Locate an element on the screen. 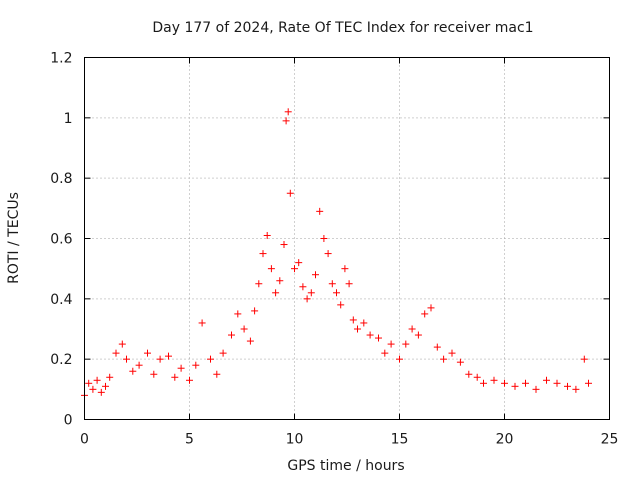 This screenshot has width=640, height=480. y-axis-label: ROTI / TECUs is located at coordinates (14, 238).